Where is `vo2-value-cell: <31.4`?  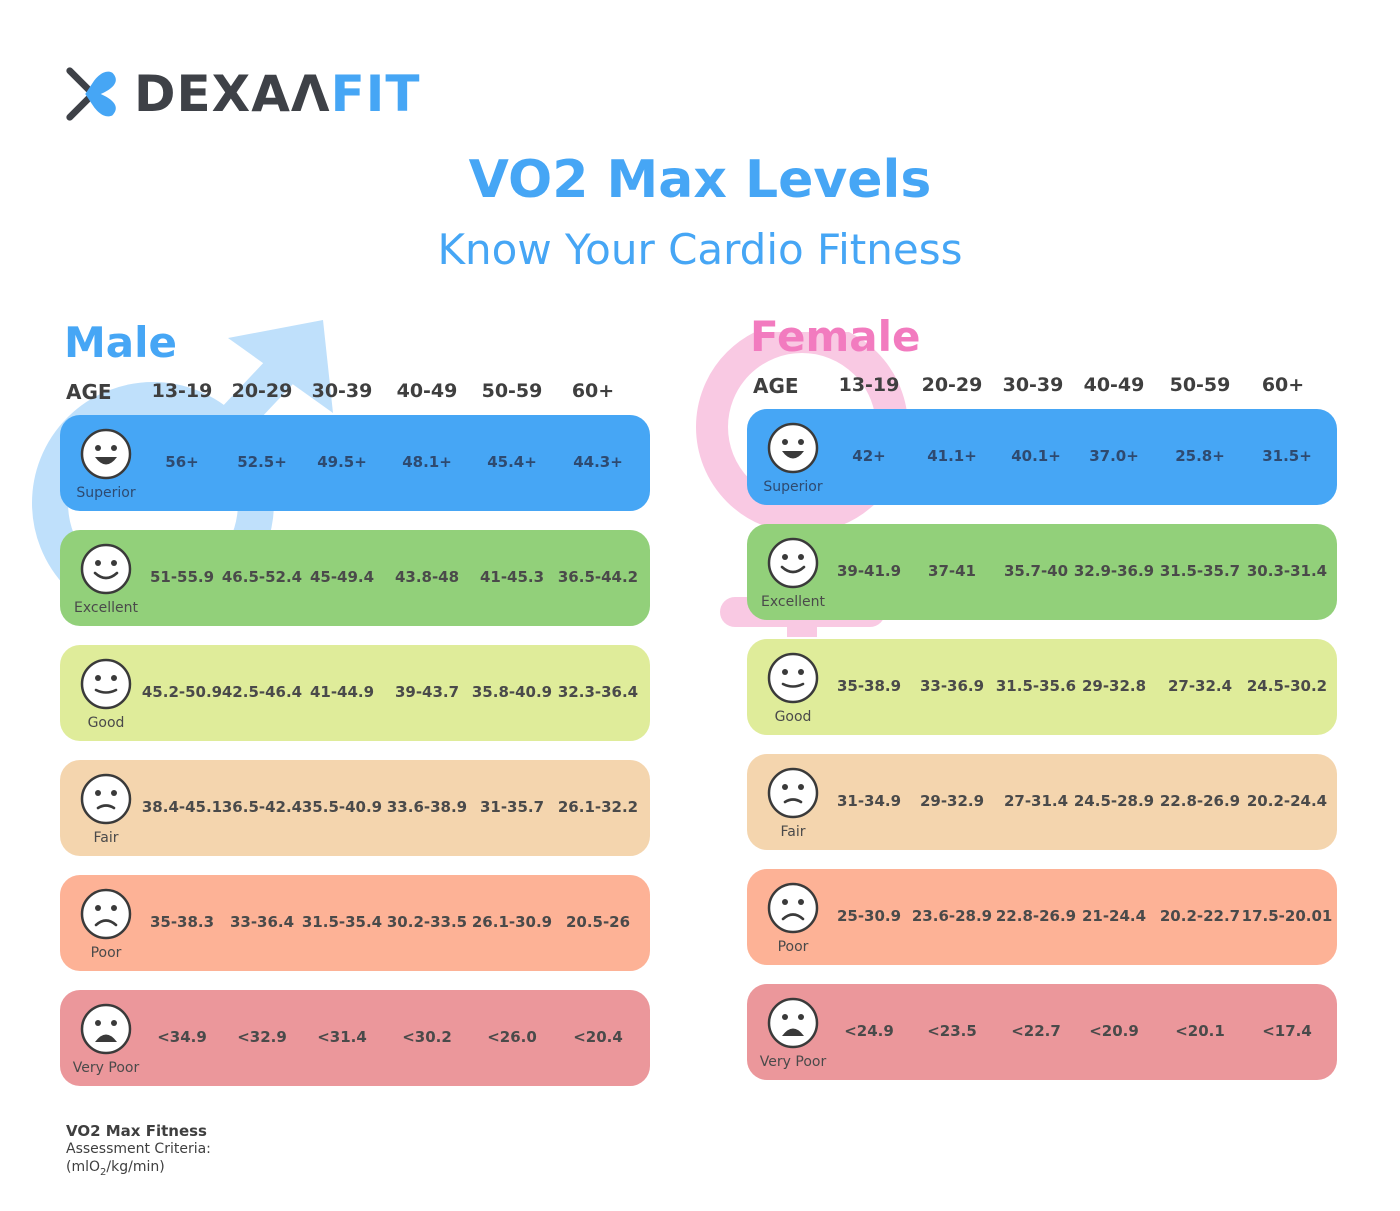
vo2-value-cell: <31.4 is located at coordinates (342, 1037).